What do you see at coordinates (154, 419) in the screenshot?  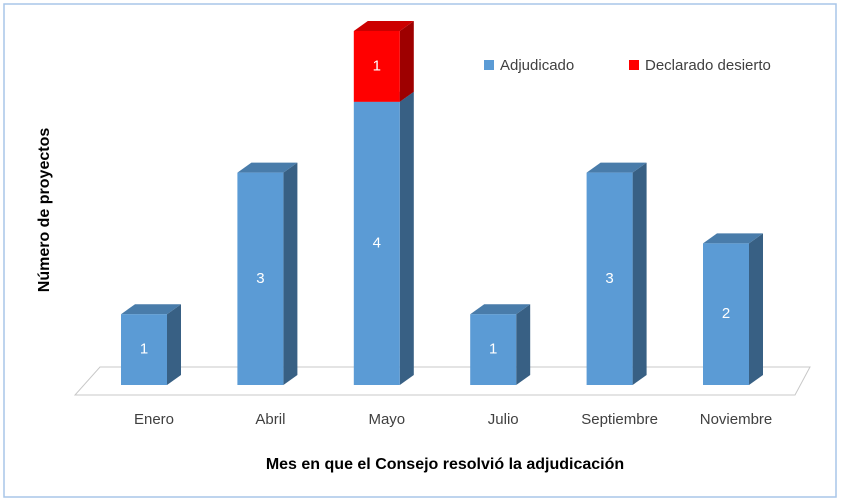 I see `x-tick-label: Enero` at bounding box center [154, 419].